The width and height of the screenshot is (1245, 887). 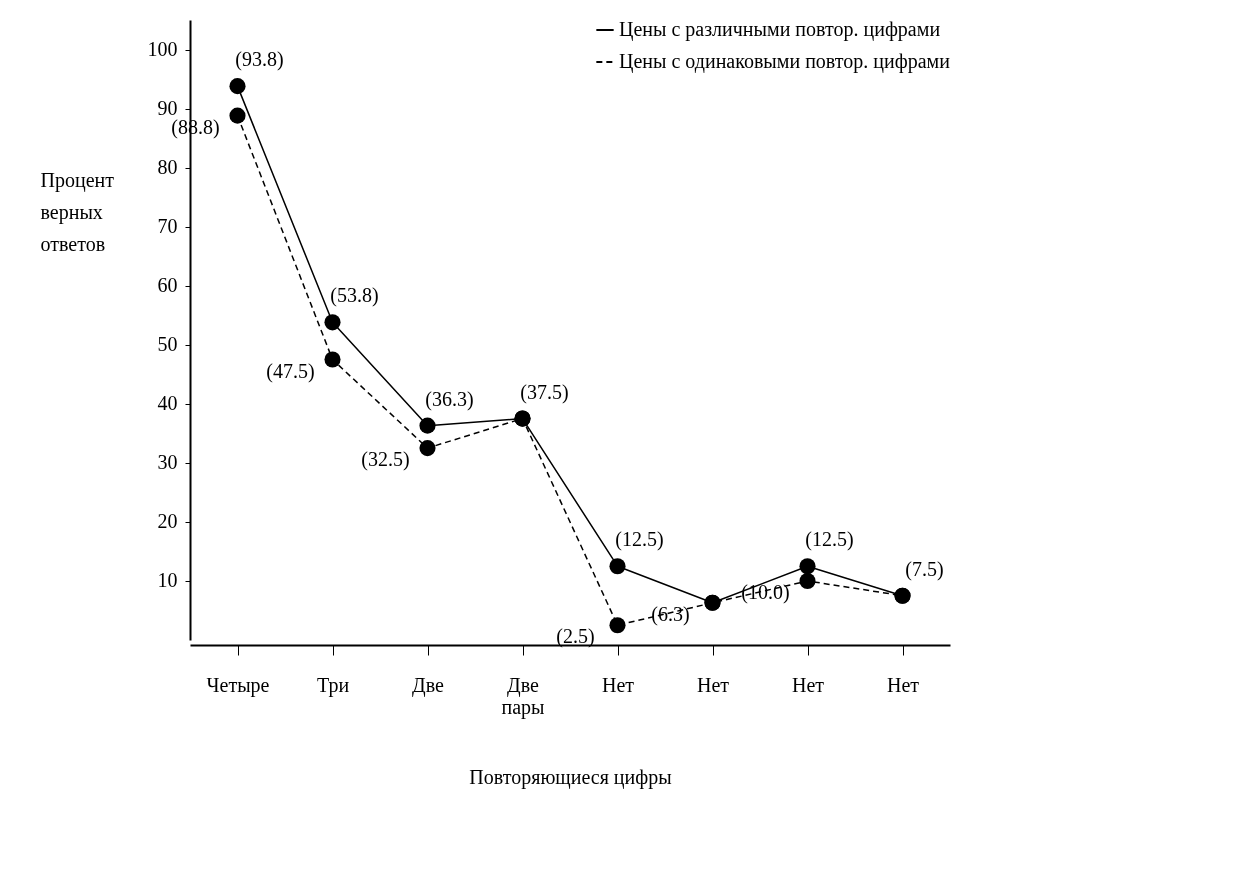 I want to click on y-tick-label: 70, so click(x=167, y=226).